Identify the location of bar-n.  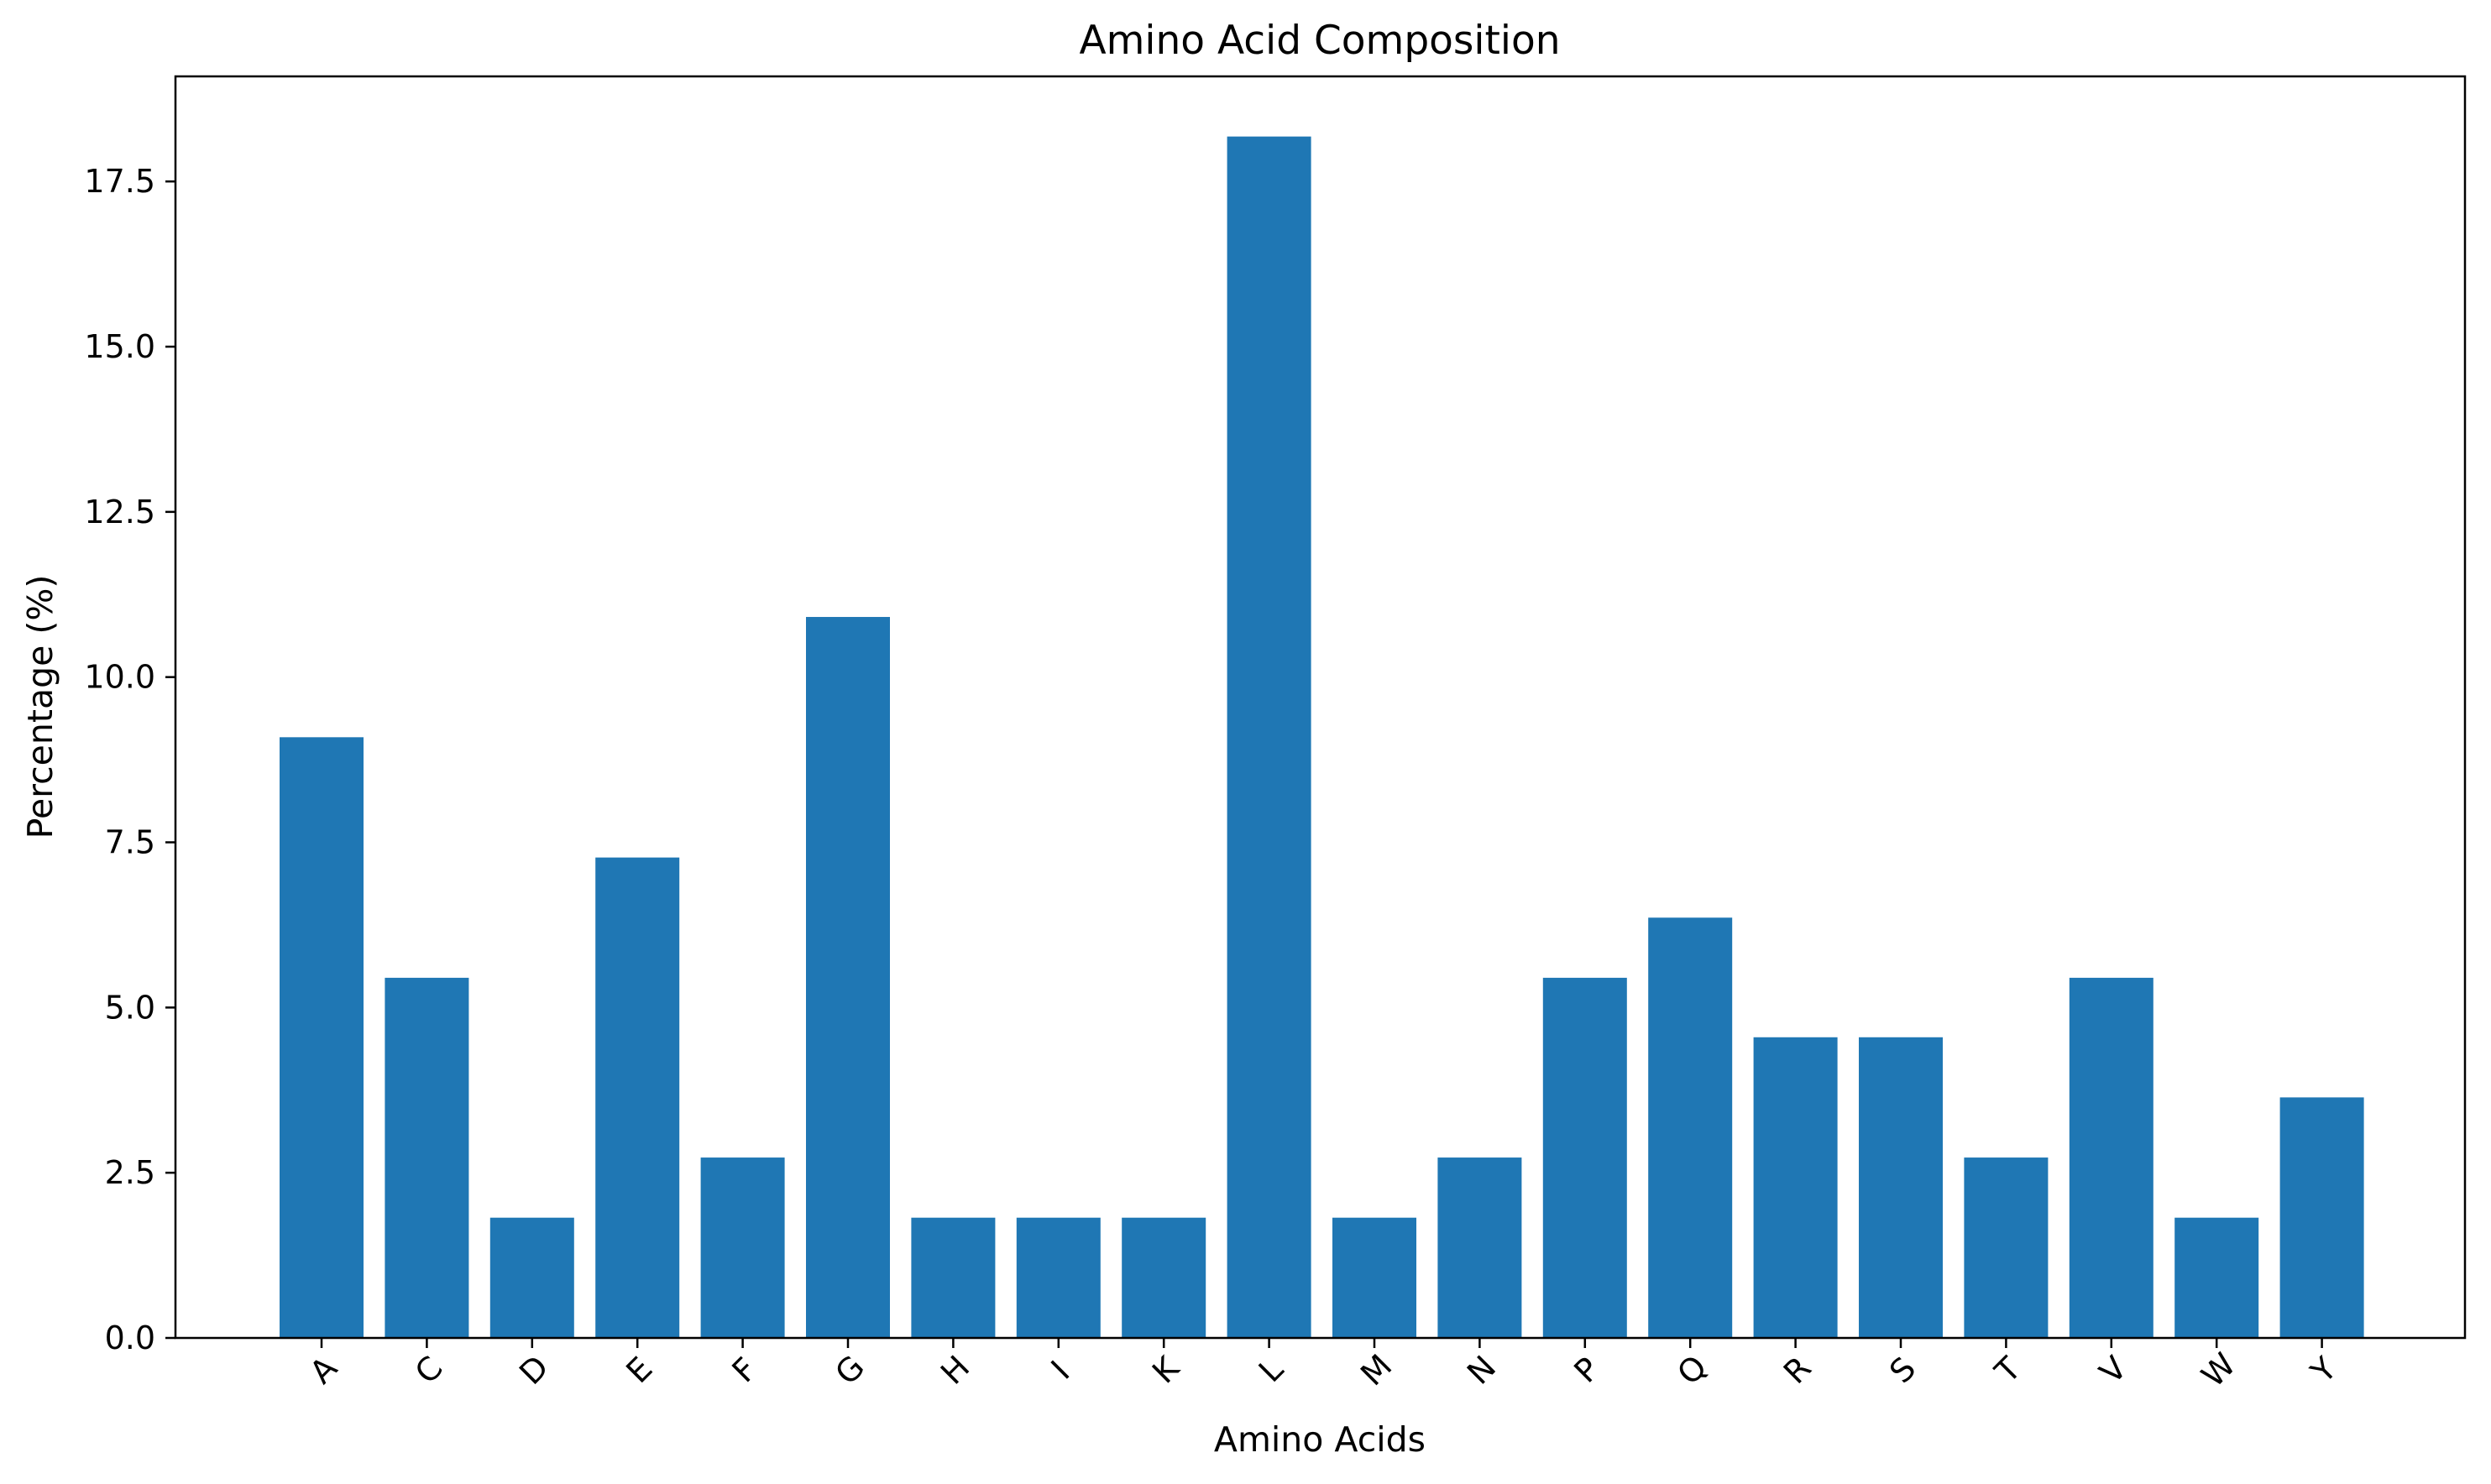
(1480, 1247).